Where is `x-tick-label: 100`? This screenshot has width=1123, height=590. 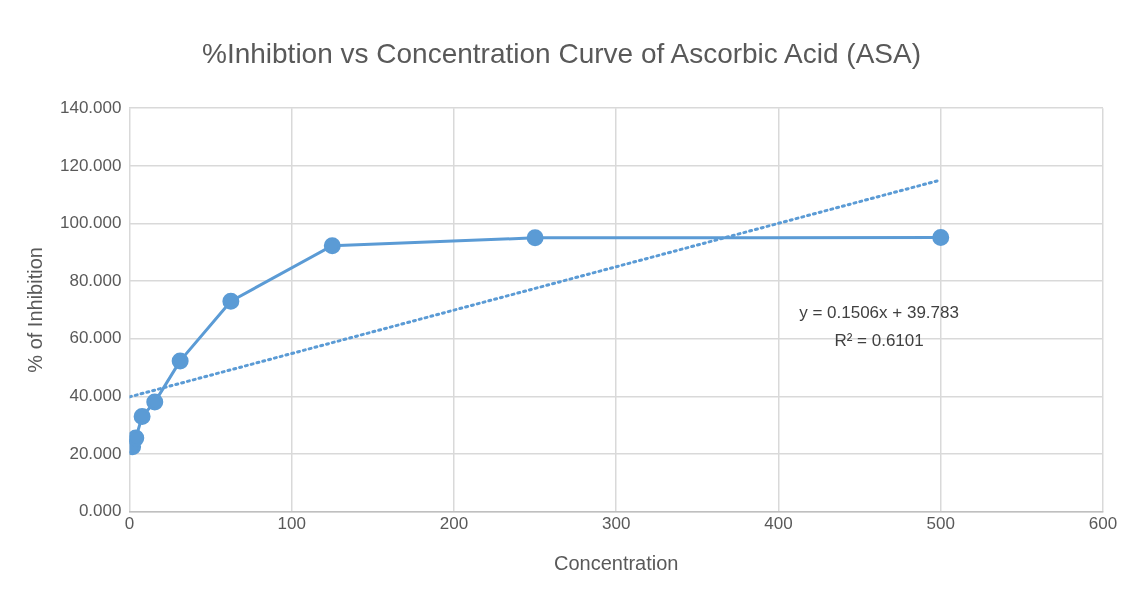 x-tick-label: 100 is located at coordinates (291, 524).